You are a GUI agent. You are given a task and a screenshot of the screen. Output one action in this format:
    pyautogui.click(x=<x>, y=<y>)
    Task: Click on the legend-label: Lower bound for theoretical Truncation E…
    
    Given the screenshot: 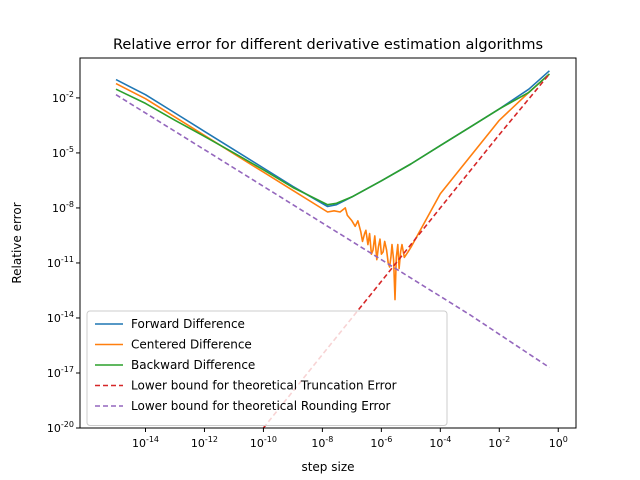 What is the action you would take?
    pyautogui.click(x=264, y=386)
    